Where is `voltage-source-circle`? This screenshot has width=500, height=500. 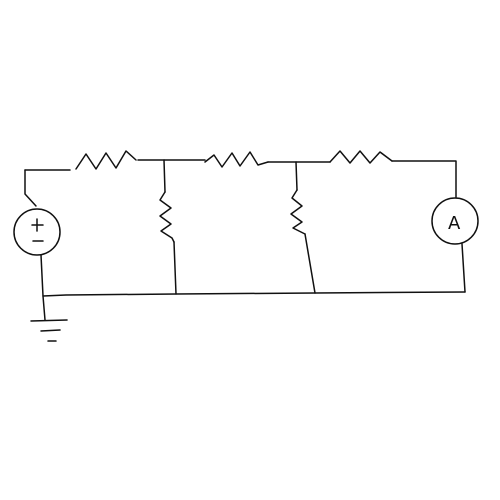 voltage-source-circle is located at coordinates (37, 232).